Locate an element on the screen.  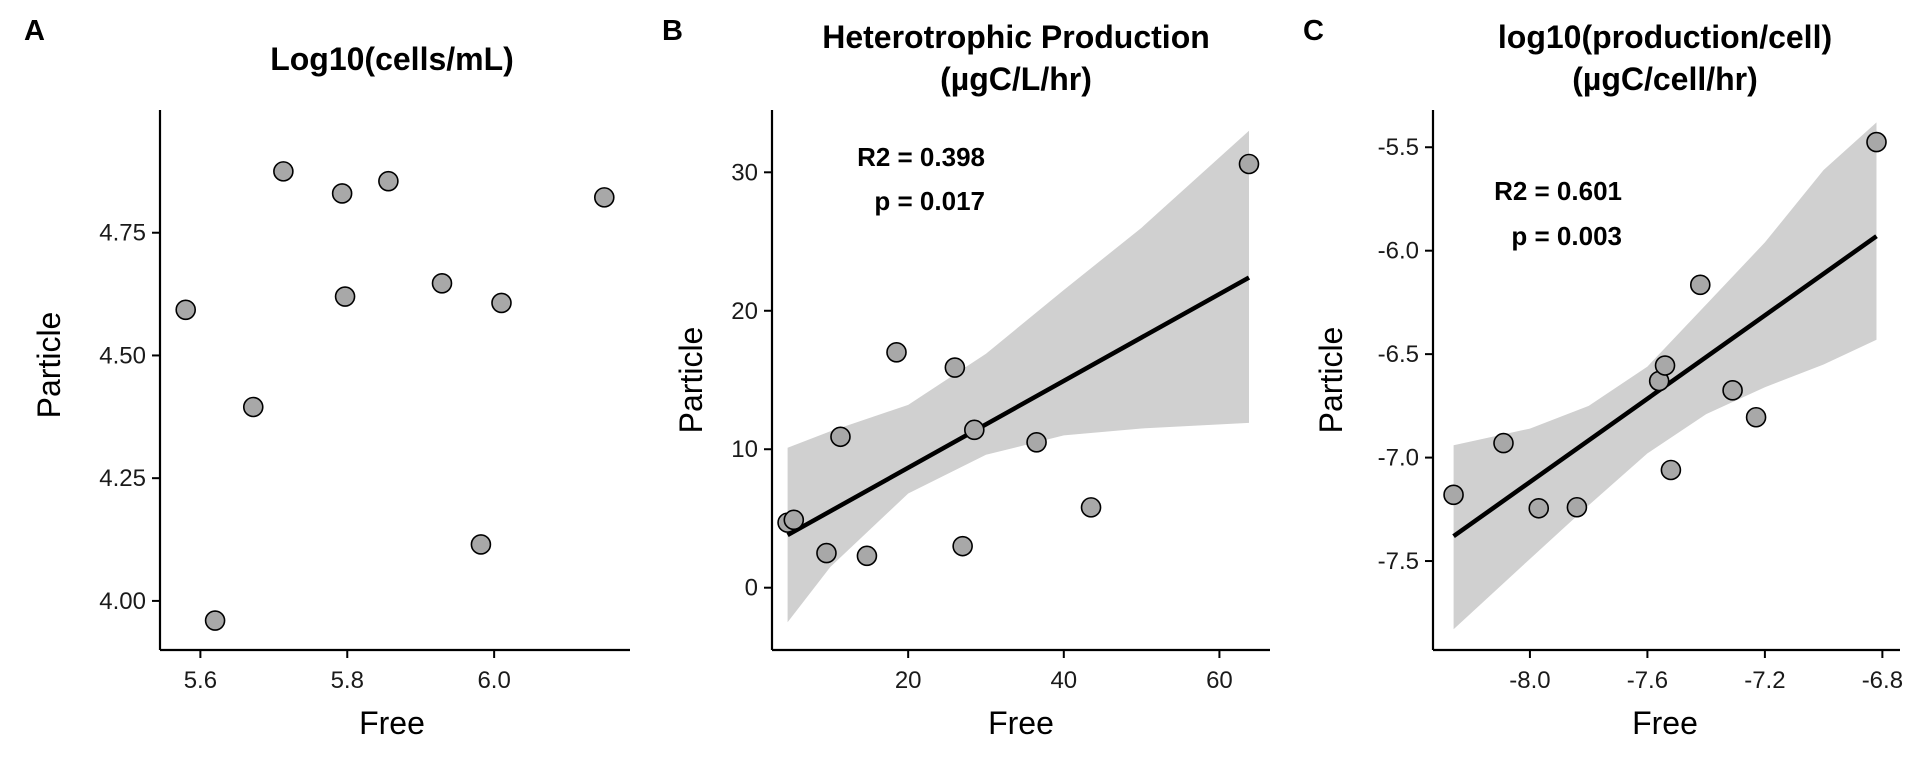
x-tick-label: 40 is located at coordinates (1063, 680).